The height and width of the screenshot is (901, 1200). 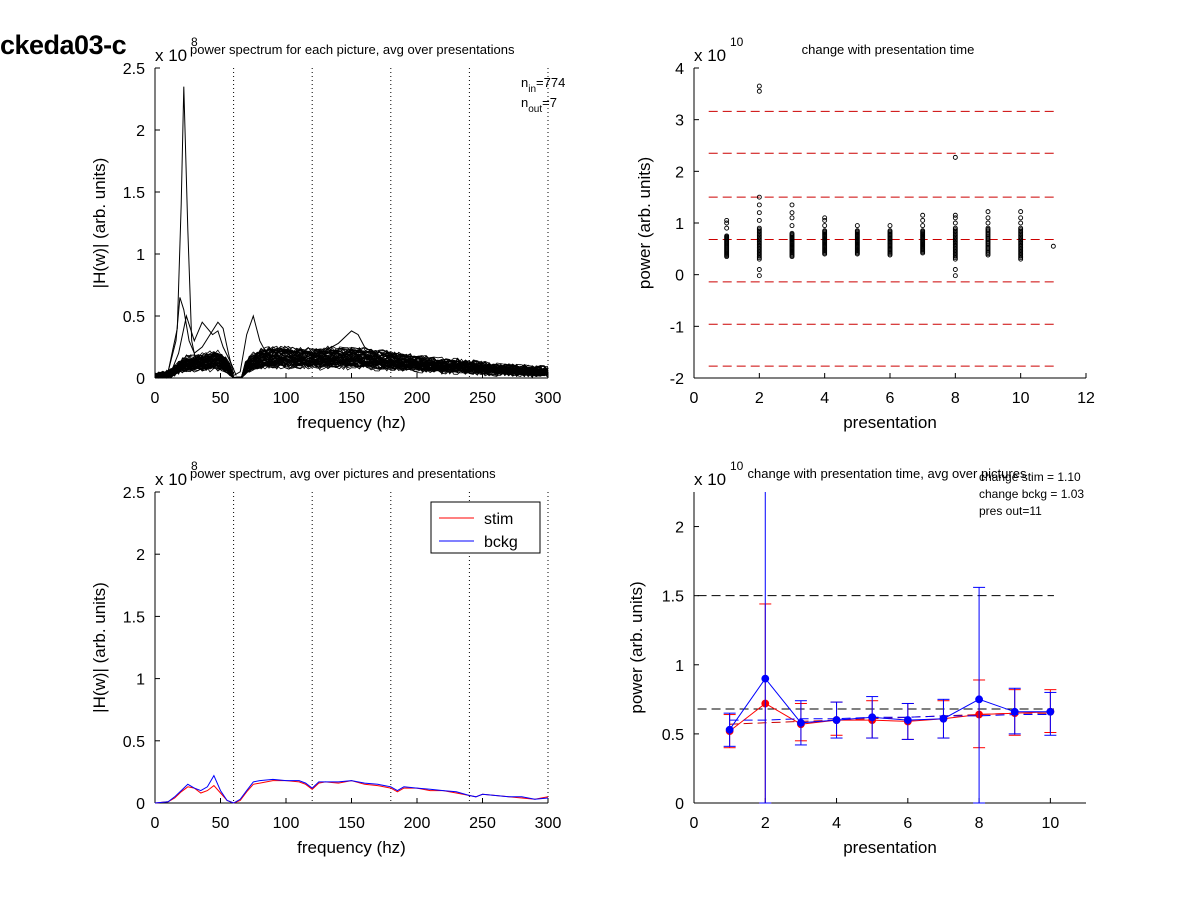 I want to click on y-tick-label: -1, so click(x=677, y=327).